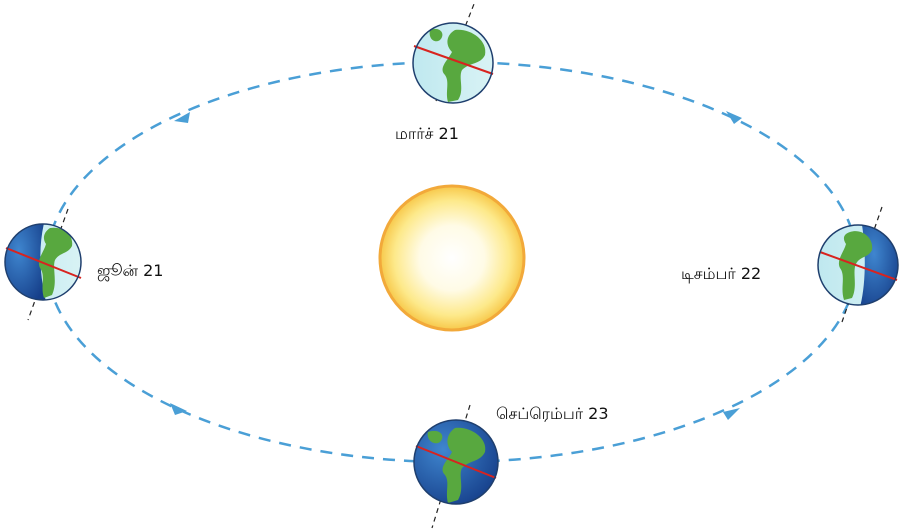 This screenshot has height=532, width=899. I want to click on orbit-arrow-top-left, so click(182, 117).